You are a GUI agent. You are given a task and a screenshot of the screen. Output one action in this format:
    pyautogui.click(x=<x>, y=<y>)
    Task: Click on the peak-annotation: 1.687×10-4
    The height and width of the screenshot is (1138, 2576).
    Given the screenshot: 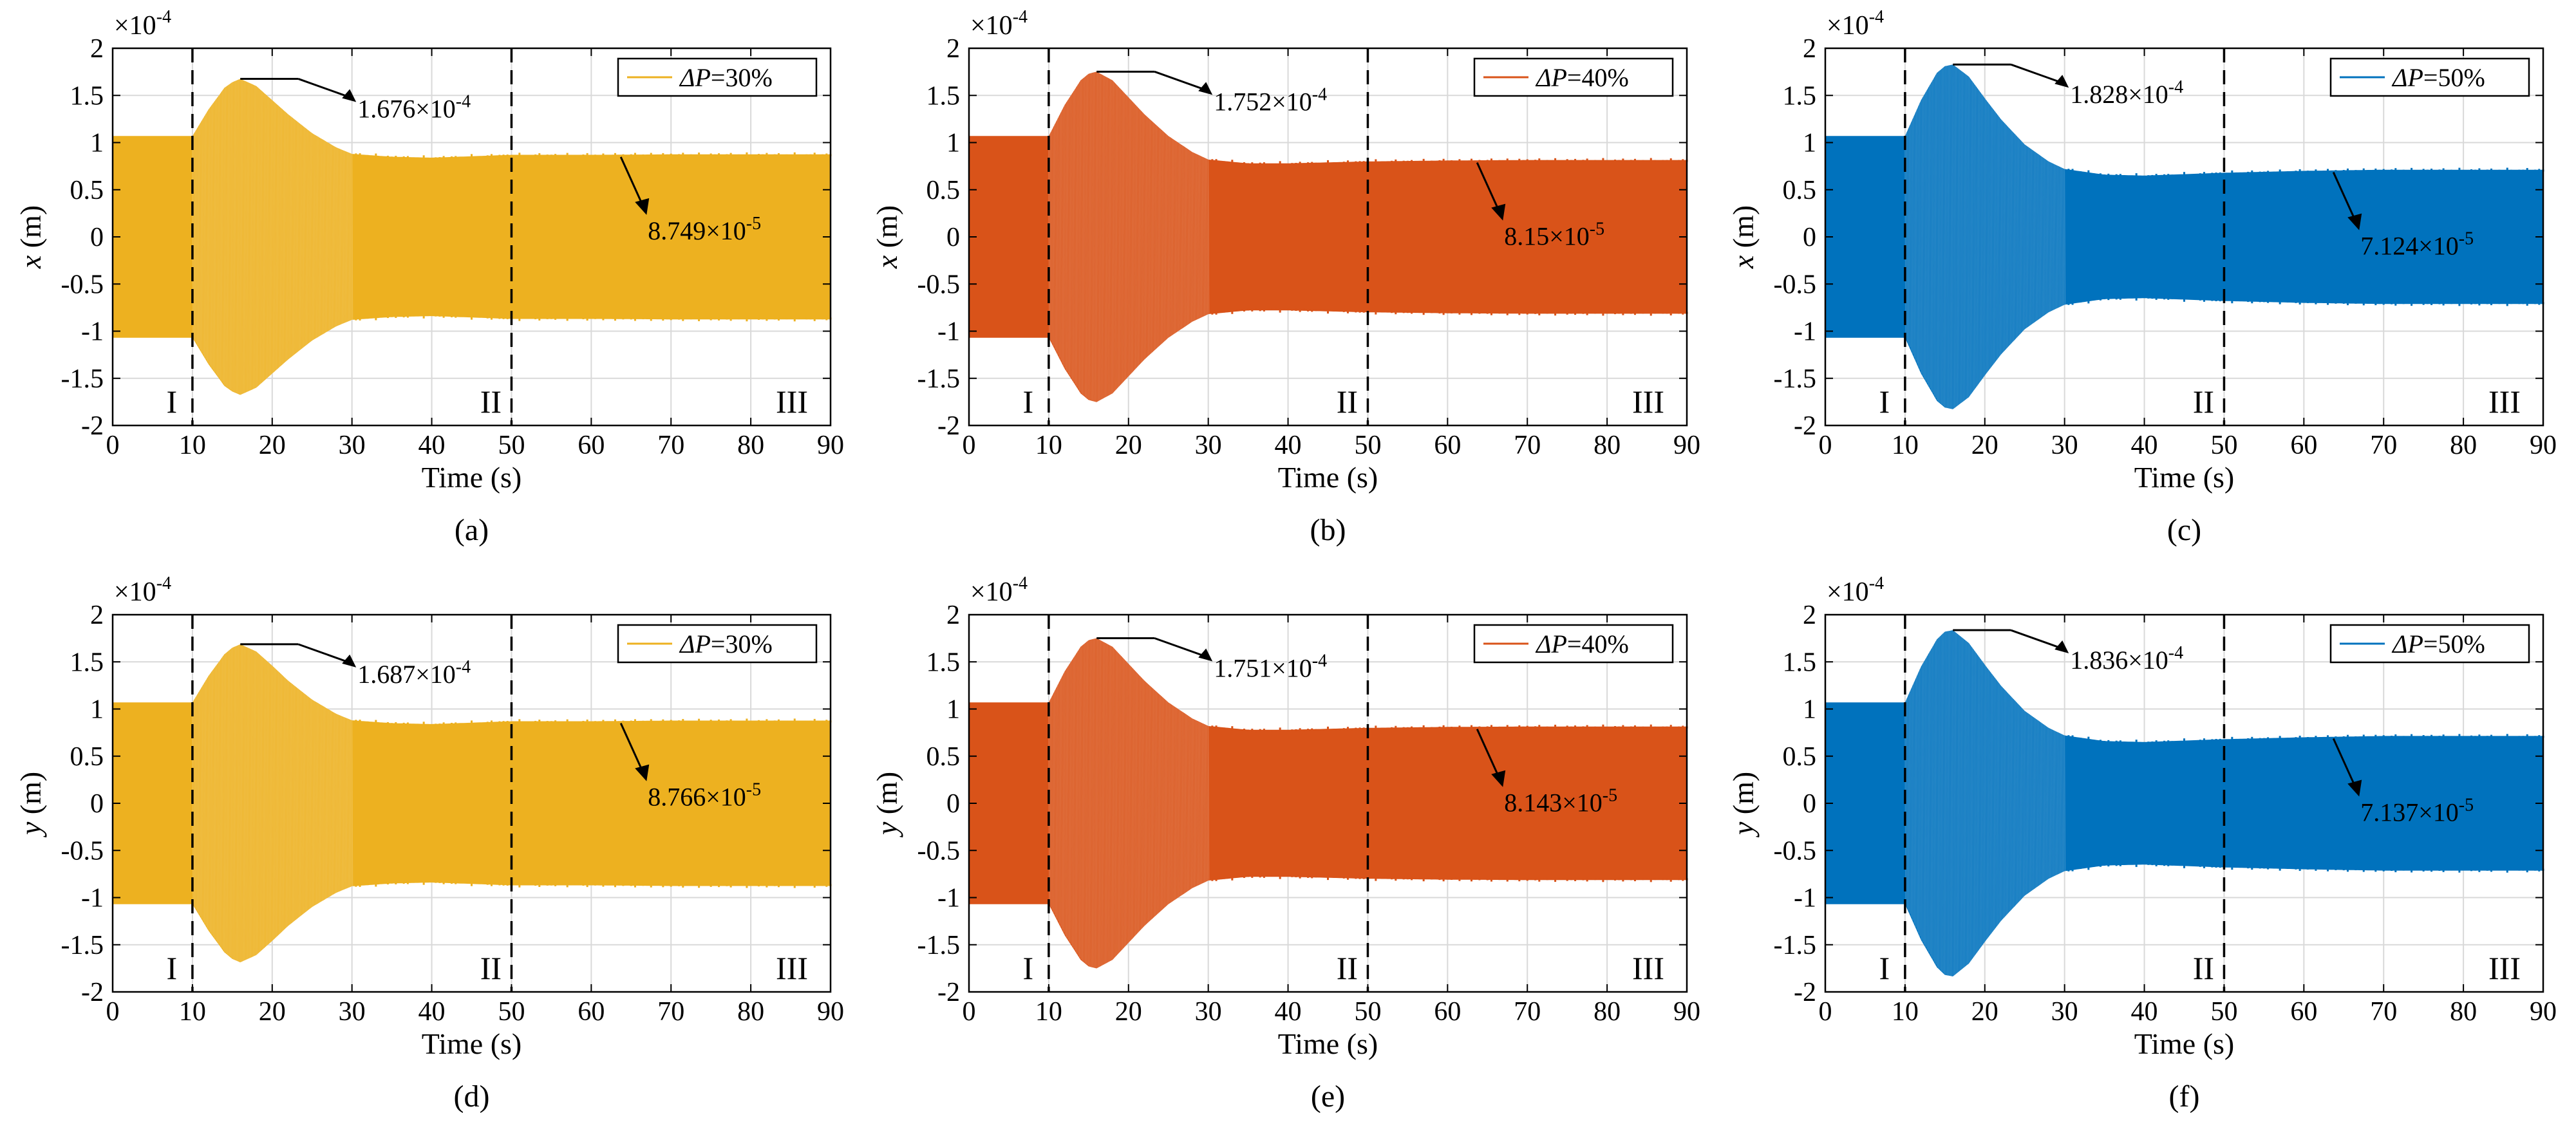 What is the action you would take?
    pyautogui.click(x=355, y=666)
    